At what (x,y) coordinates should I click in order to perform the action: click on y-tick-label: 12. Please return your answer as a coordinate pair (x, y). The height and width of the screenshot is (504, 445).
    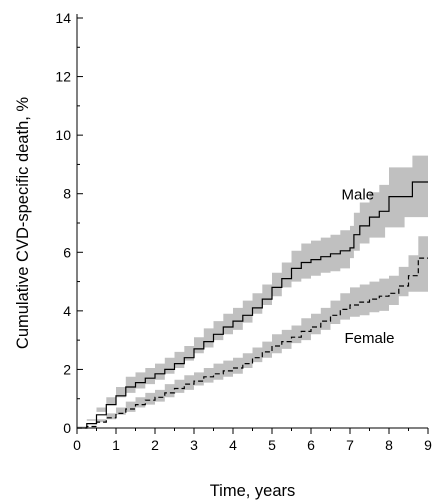
    Looking at the image, I should click on (63, 77).